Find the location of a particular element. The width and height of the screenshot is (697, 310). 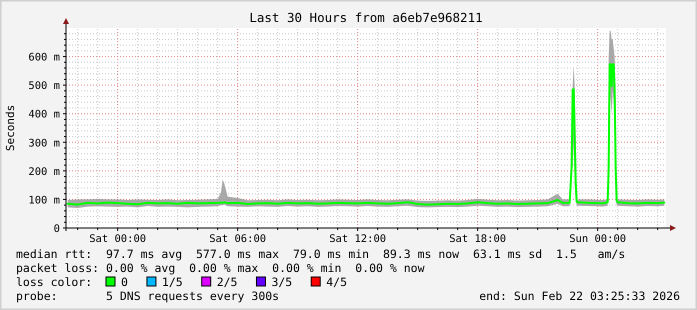

text: packet loss: 0.00 % avg 0.00 % max 0.00 % min 0.00 % now is located at coordinates (220, 268).